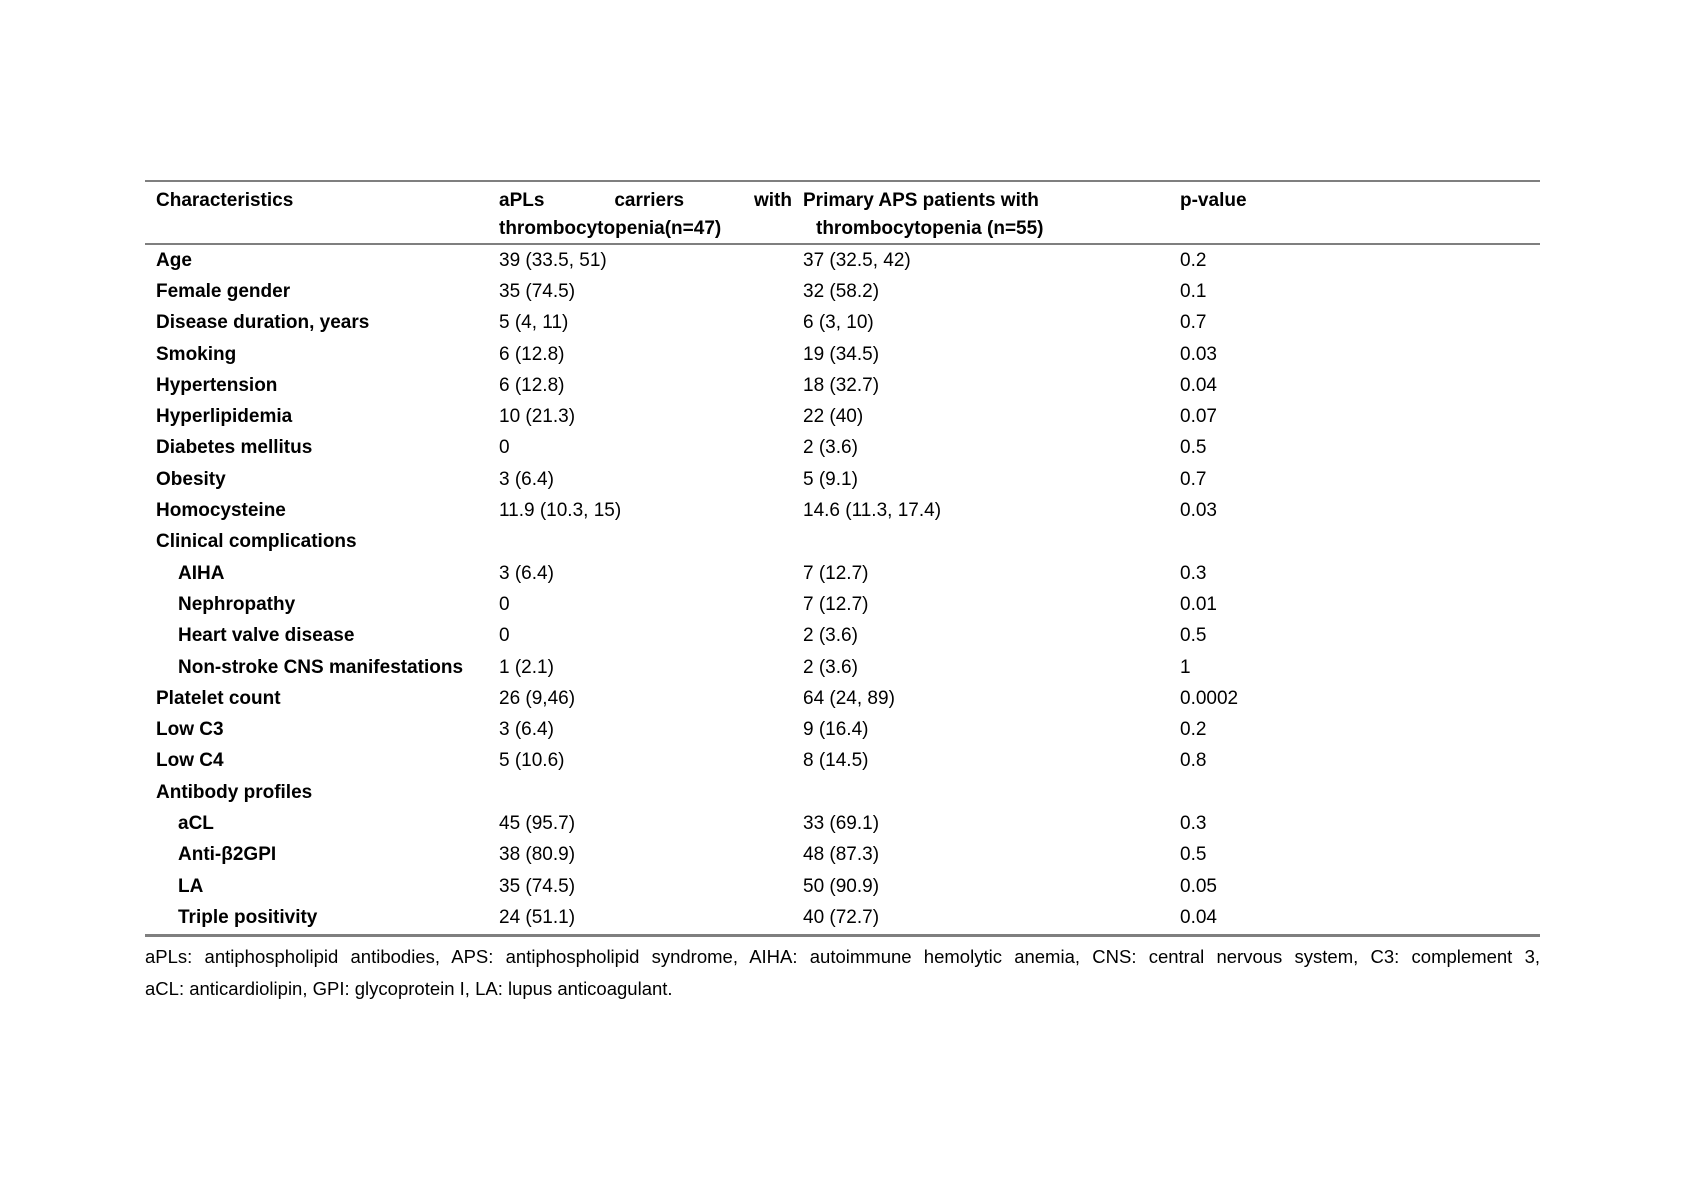 This screenshot has height=1190, width=1683. What do you see at coordinates (1193, 479) in the screenshot?
I see `row-p-value: 0.7` at bounding box center [1193, 479].